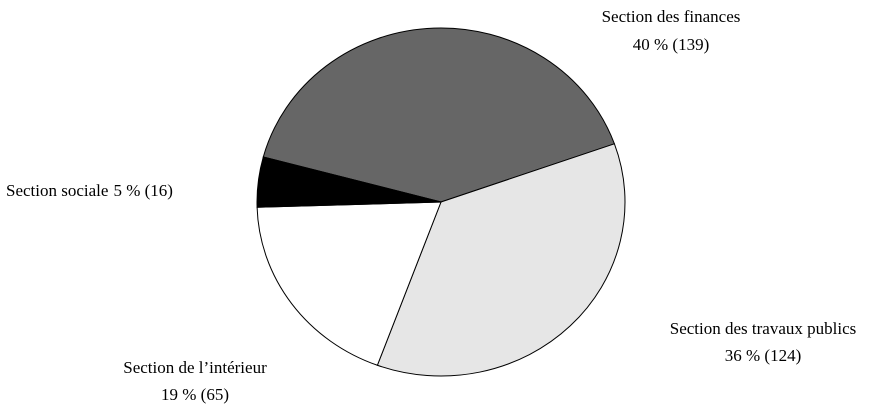 This screenshot has height=408, width=874. Describe the element at coordinates (142, 190) in the screenshot. I see `value-label: 5 % (16)` at that location.